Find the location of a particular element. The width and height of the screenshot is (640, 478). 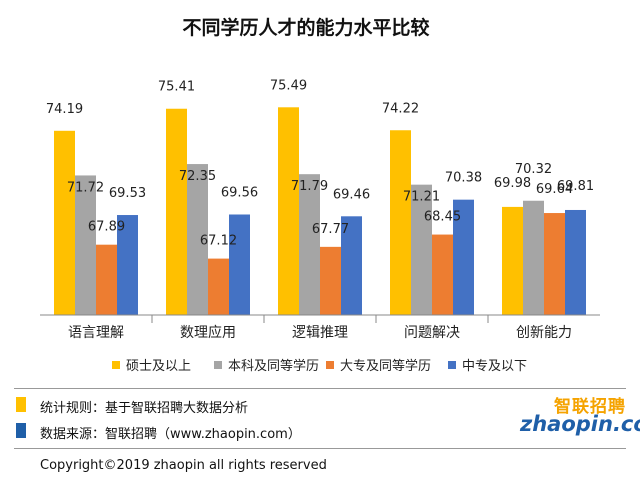

legend-label: 大专及同等学历 is located at coordinates (385, 366).